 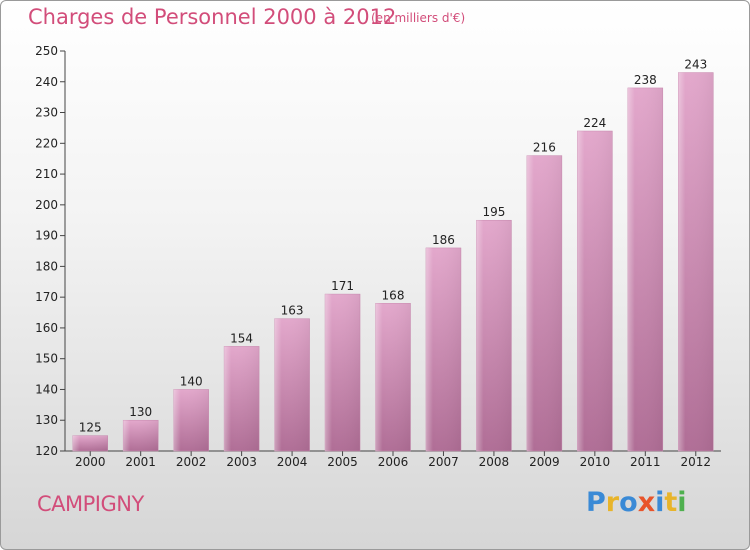 What do you see at coordinates (695, 462) in the screenshot?
I see `x-tick-label: 2012` at bounding box center [695, 462].